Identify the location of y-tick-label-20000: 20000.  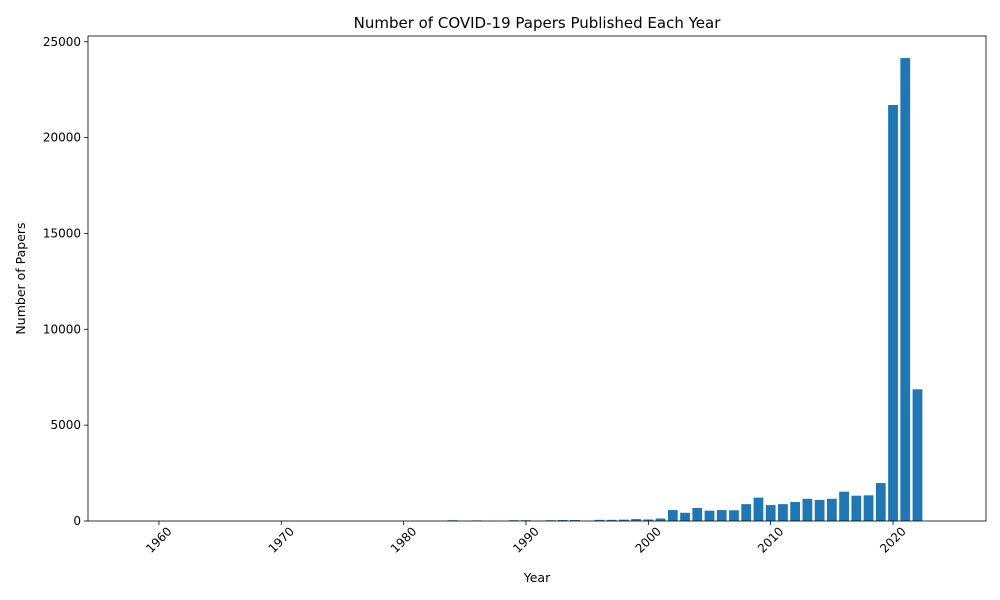
(62, 138).